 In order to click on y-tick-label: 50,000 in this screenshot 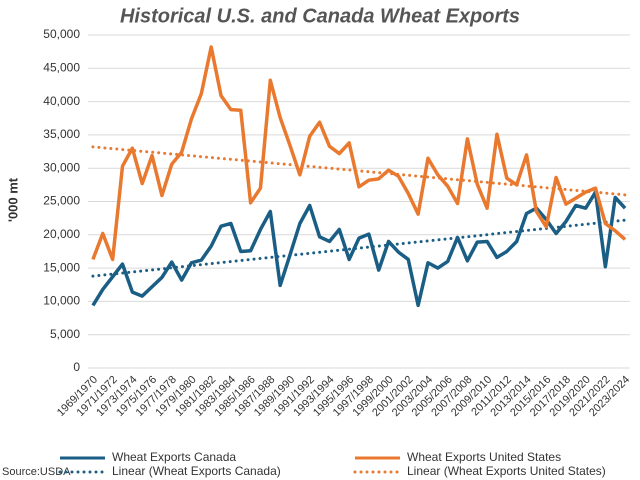, I will do `click(61, 34)`.